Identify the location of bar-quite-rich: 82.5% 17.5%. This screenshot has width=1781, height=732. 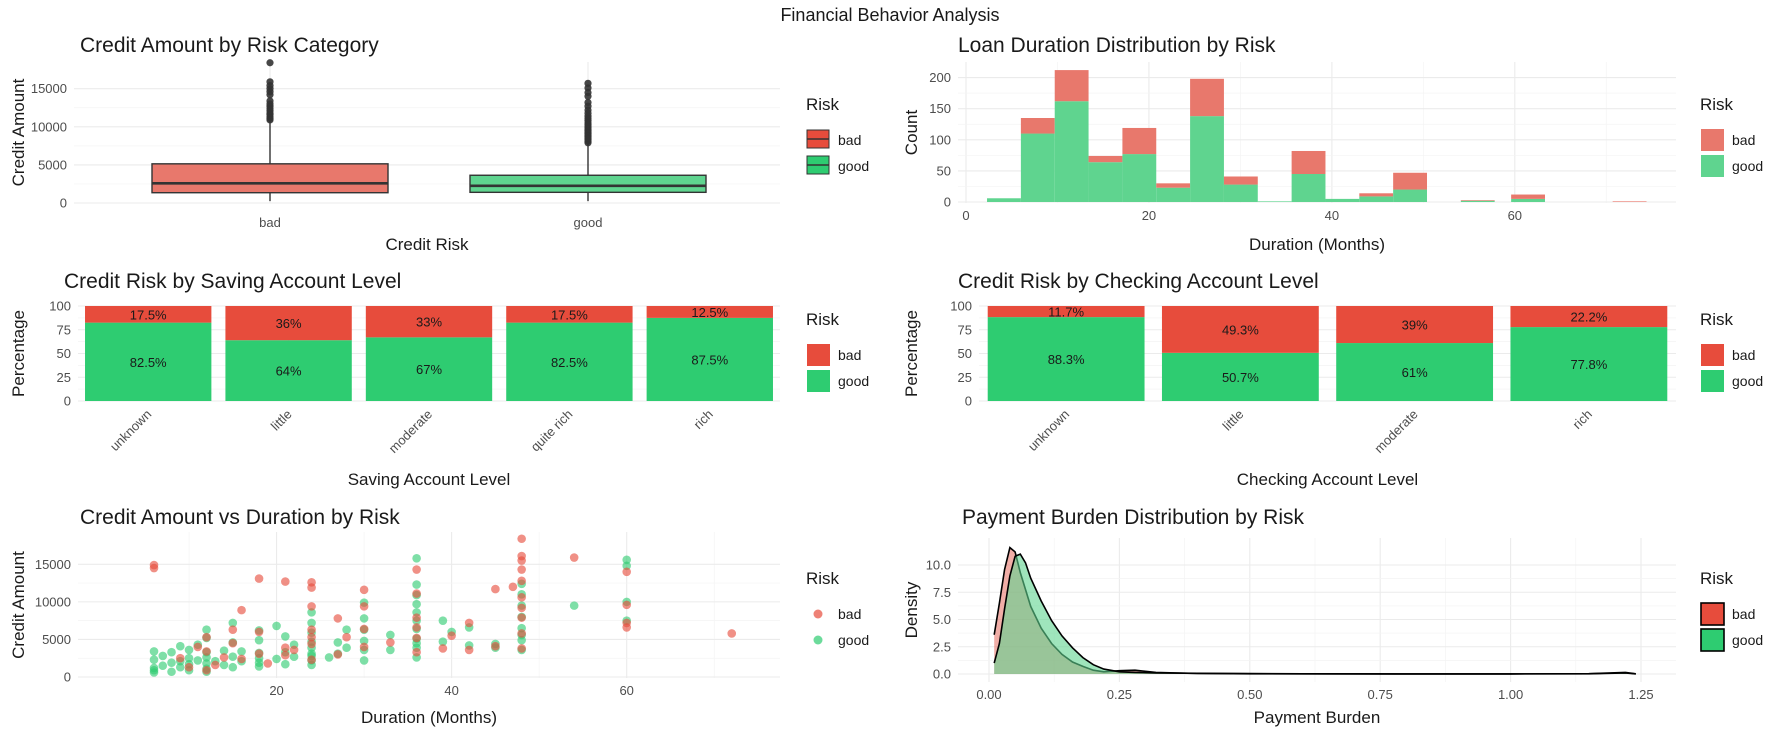
(569, 353).